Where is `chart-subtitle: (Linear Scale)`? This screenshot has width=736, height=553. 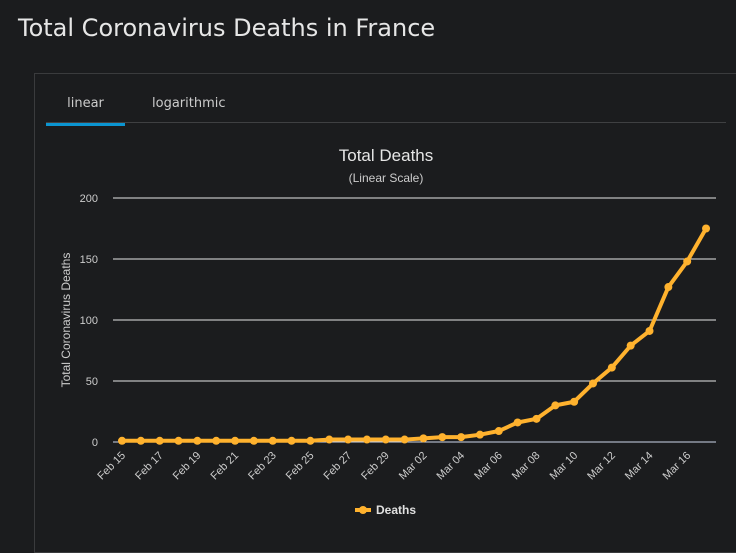
chart-subtitle: (Linear Scale) is located at coordinates (386, 178).